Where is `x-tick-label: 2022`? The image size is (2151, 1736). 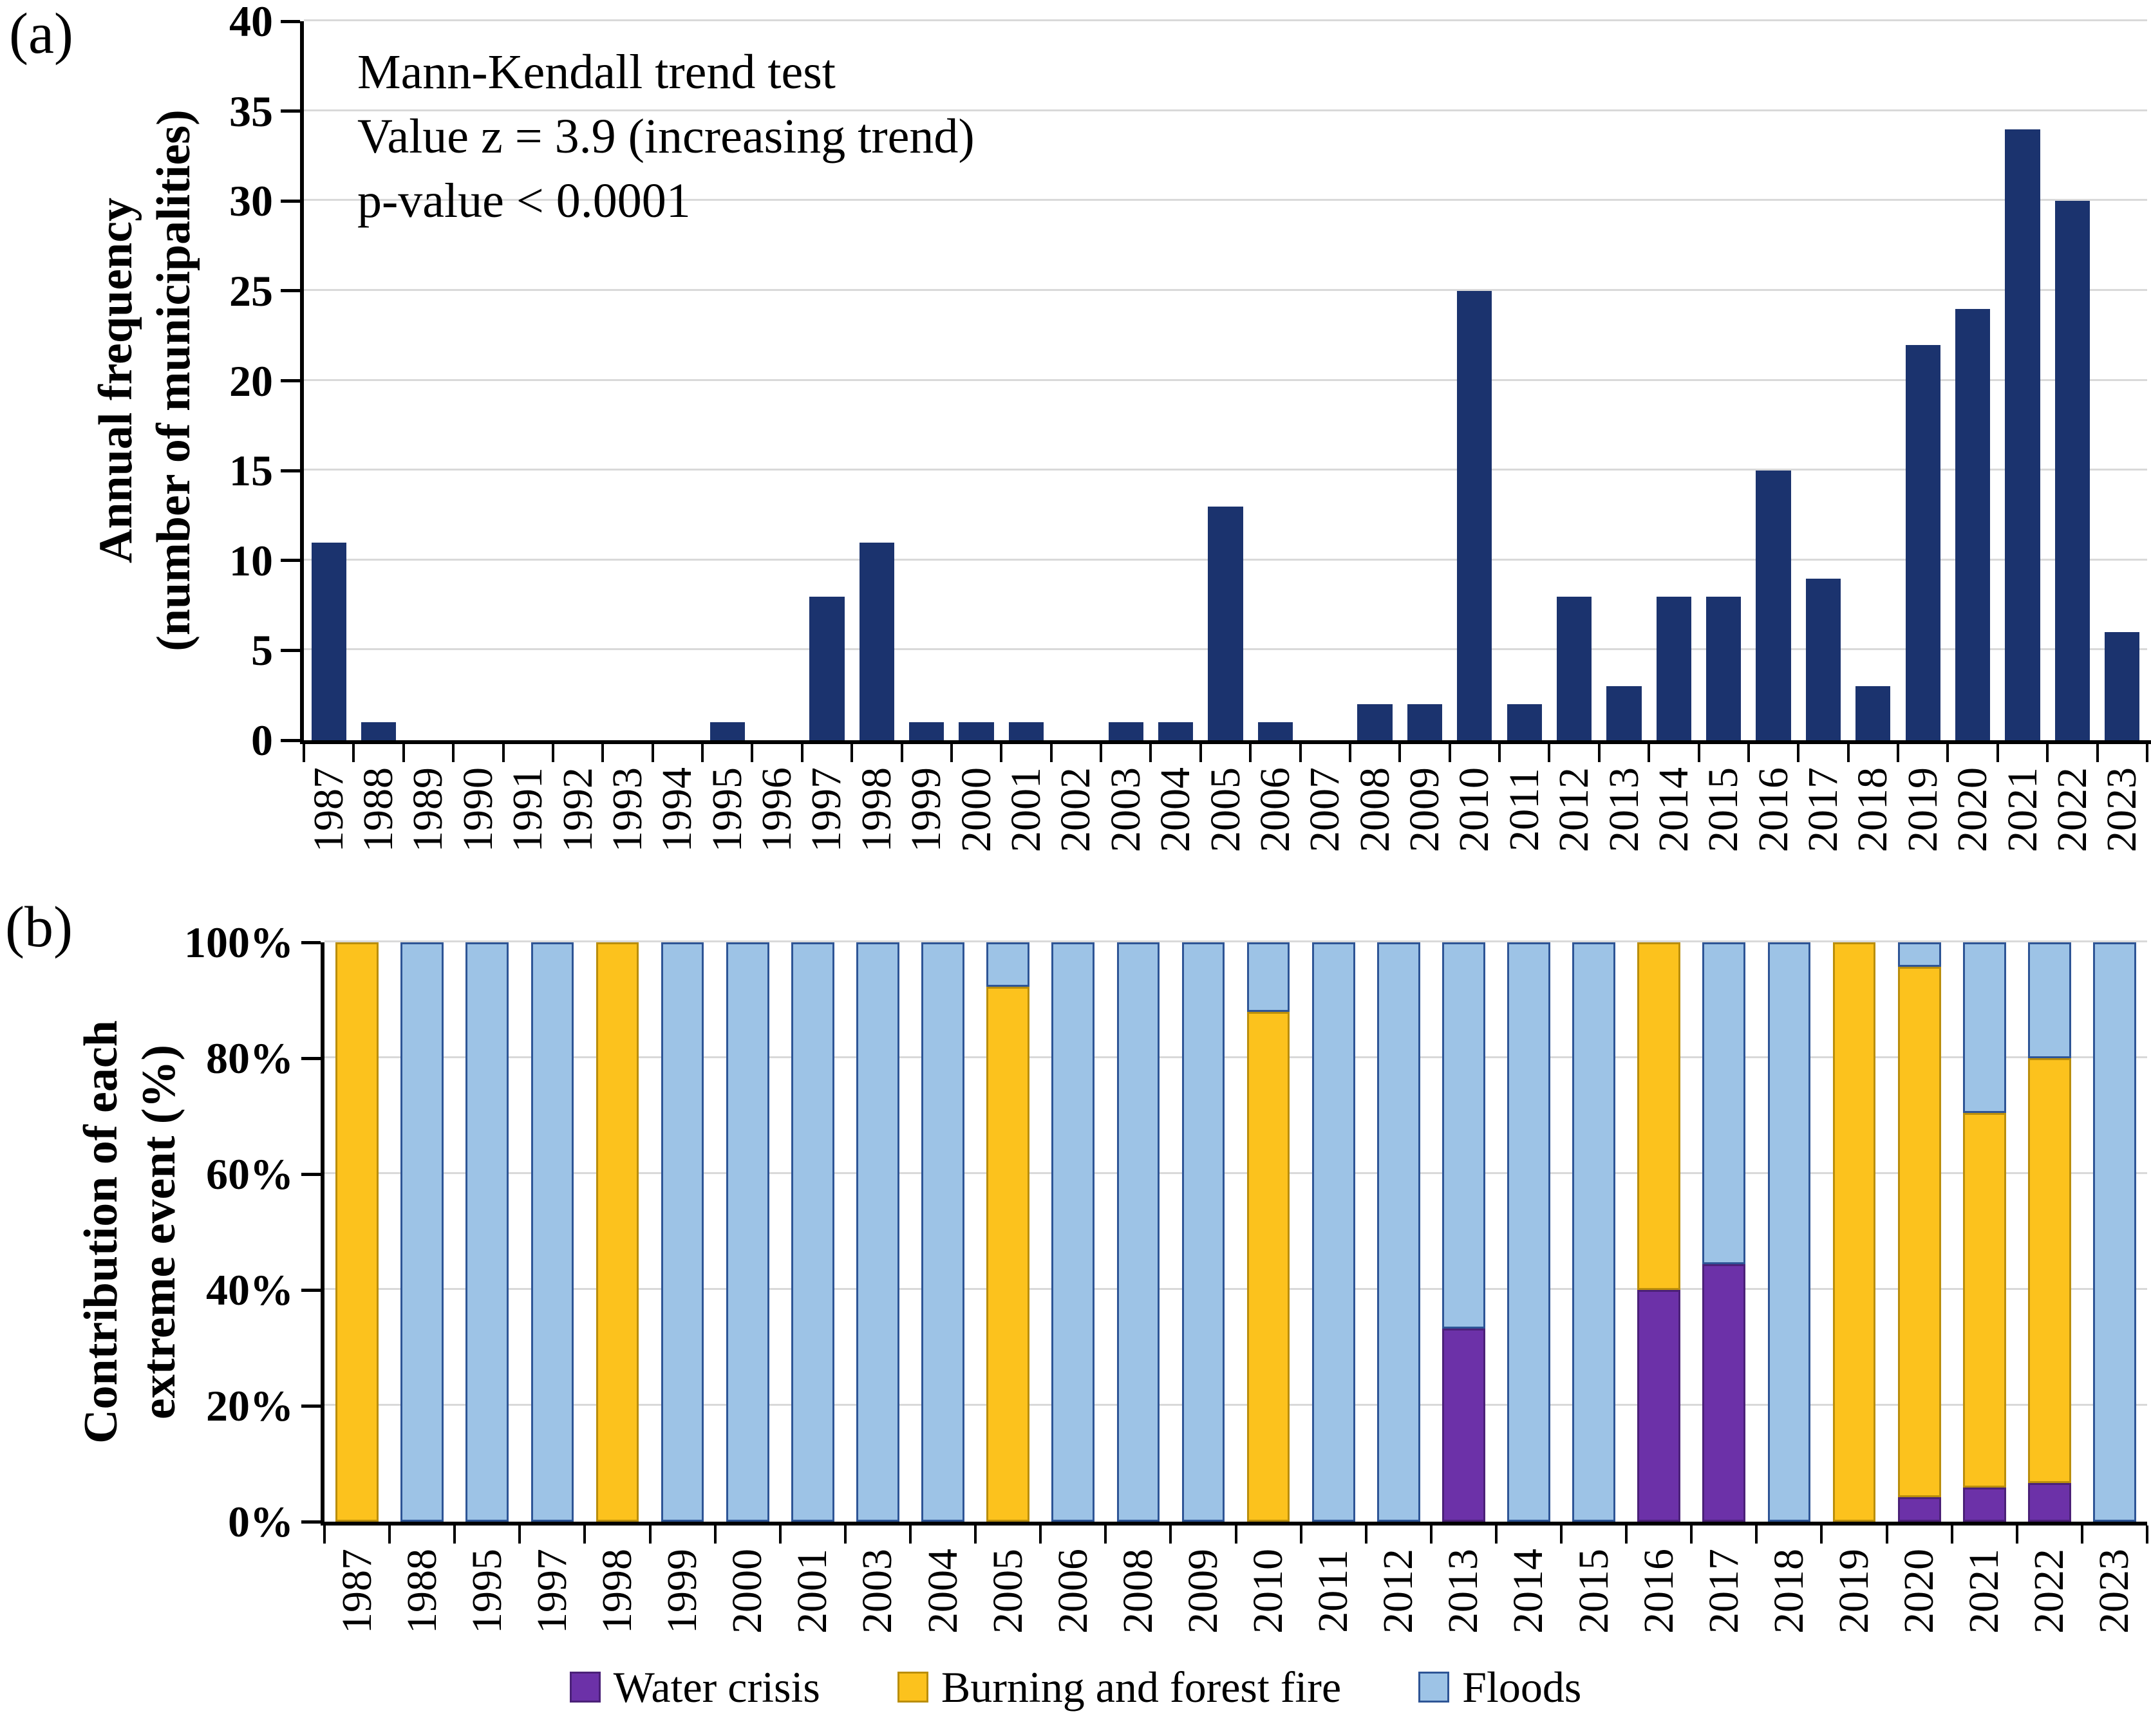 x-tick-label: 2022 is located at coordinates (2072, 810).